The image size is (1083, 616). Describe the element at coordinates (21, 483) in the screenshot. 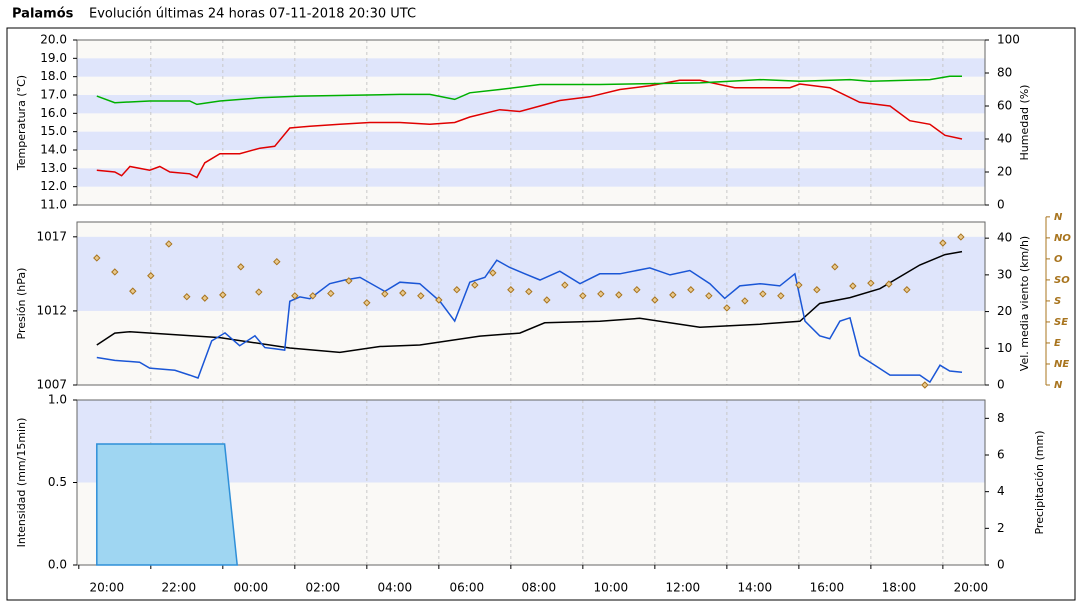

I see `y-axis-label: Intensidad (mm/15min)` at that location.